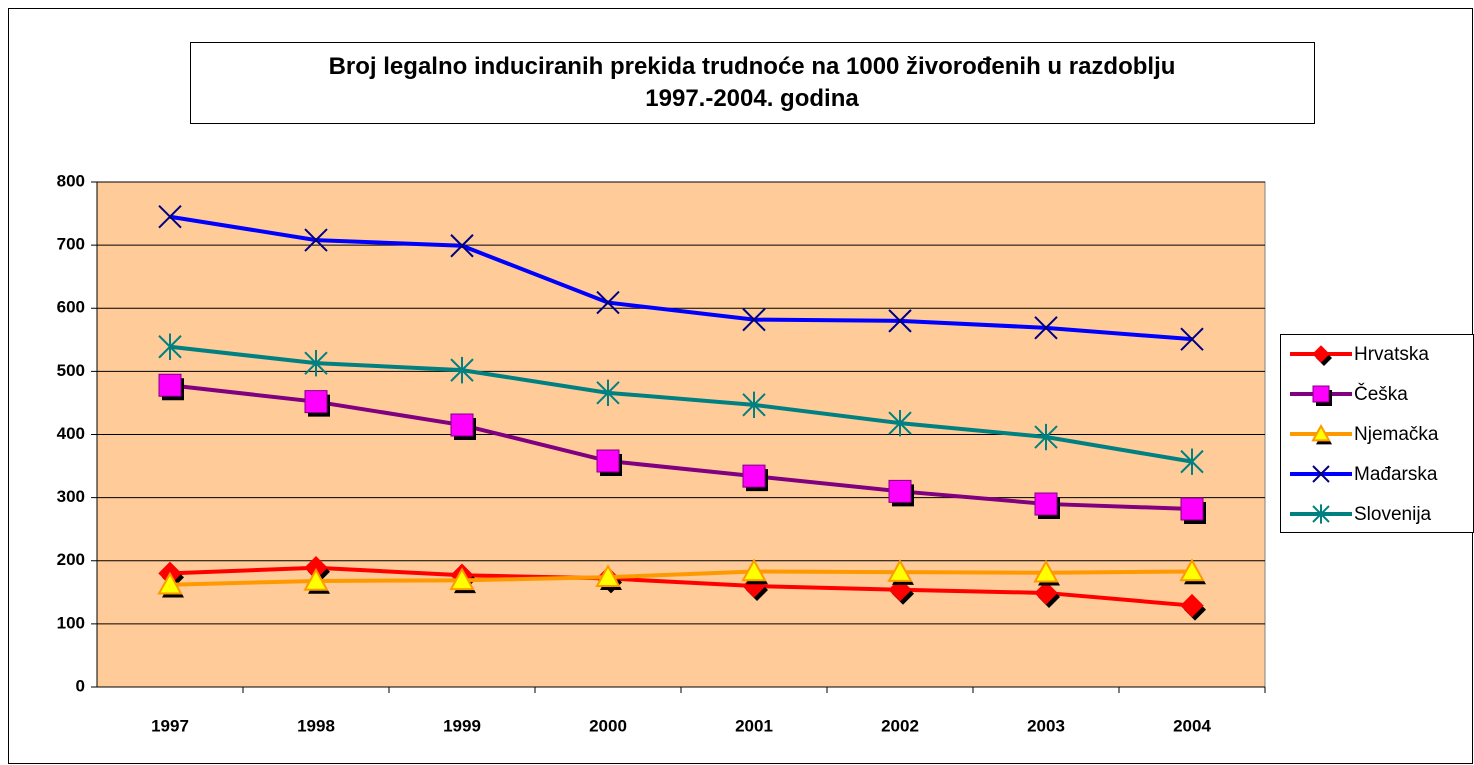  I want to click on legend-label: Hrvatska, so click(1391, 354).